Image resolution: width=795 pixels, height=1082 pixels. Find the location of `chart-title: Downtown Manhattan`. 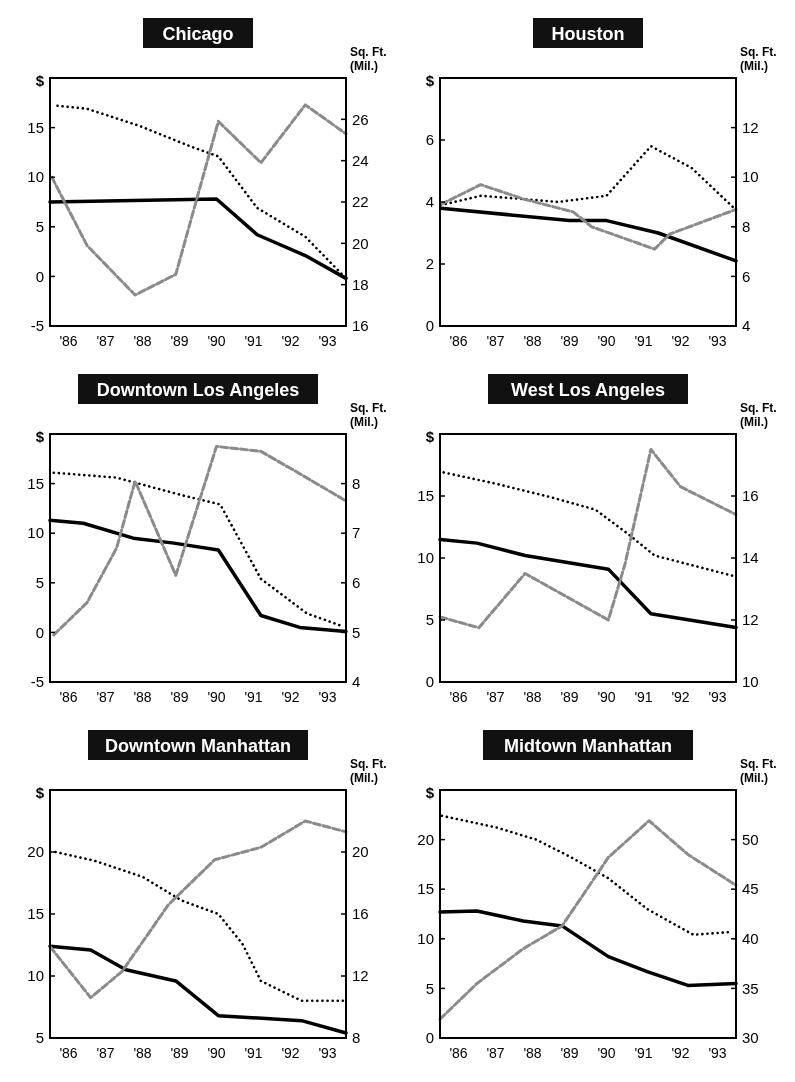

chart-title: Downtown Manhattan is located at coordinates (198, 746).